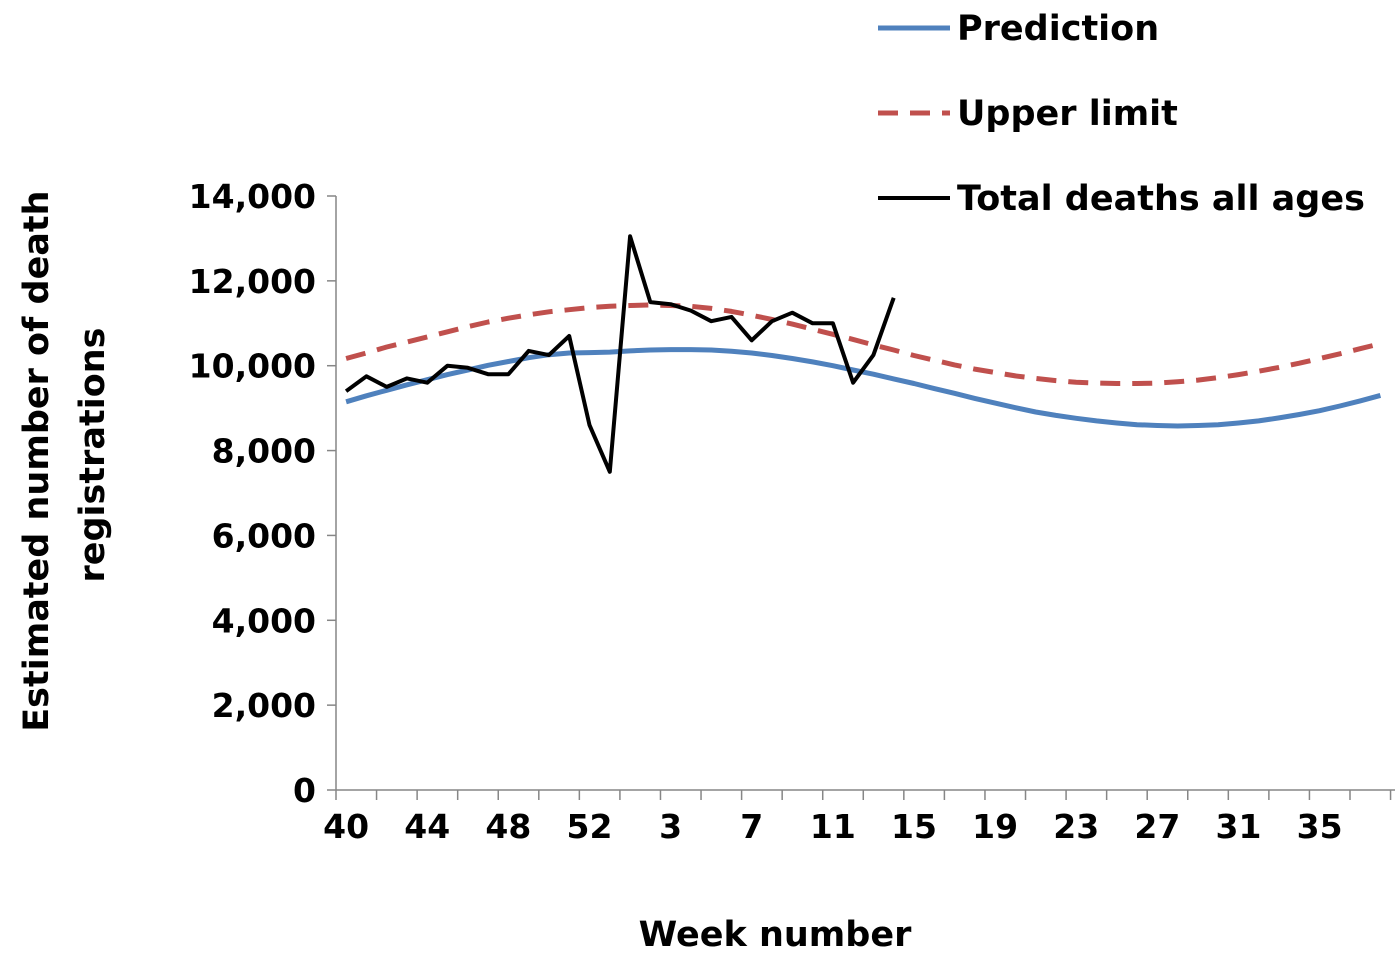 The image size is (1395, 963). Describe the element at coordinates (263, 493) in the screenshot. I see `y-axis: 0 2,000 4,000 6,000 8,000 10,000 12,000 14,000` at that location.